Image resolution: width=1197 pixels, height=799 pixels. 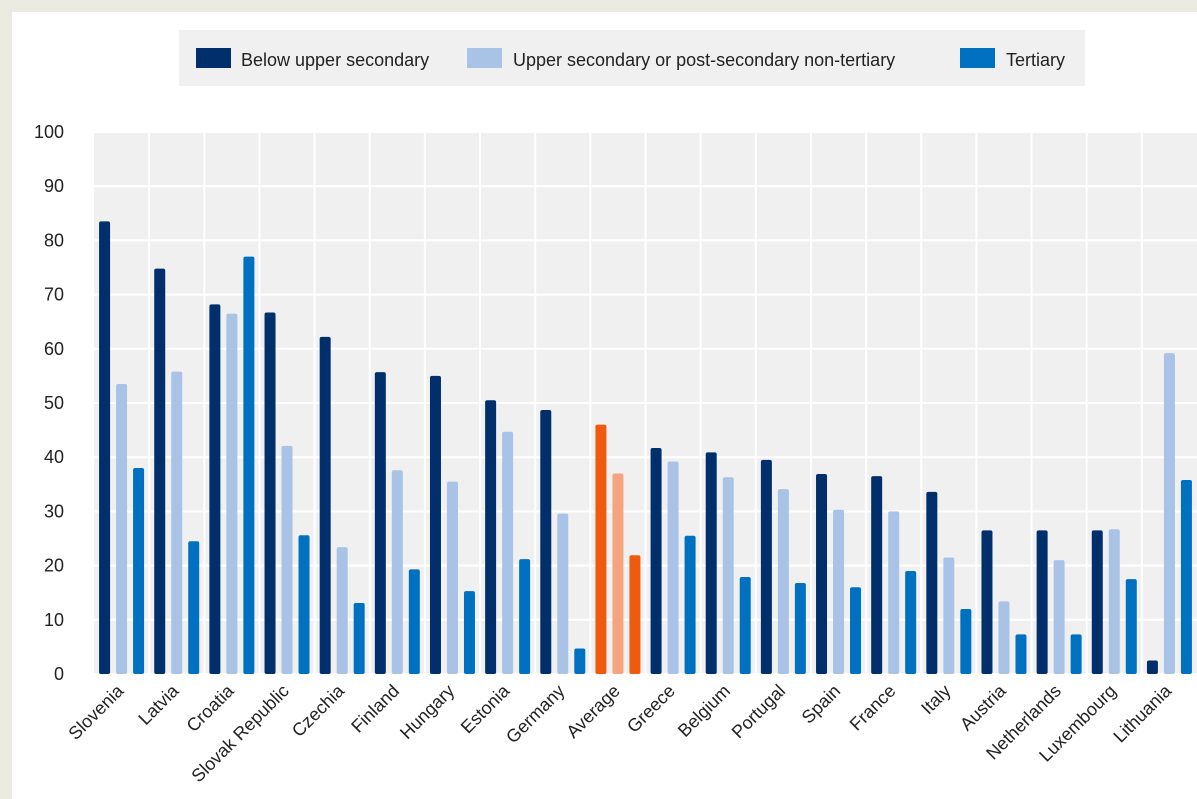 I want to click on bar-slovenia-tertiary, so click(x=139, y=571).